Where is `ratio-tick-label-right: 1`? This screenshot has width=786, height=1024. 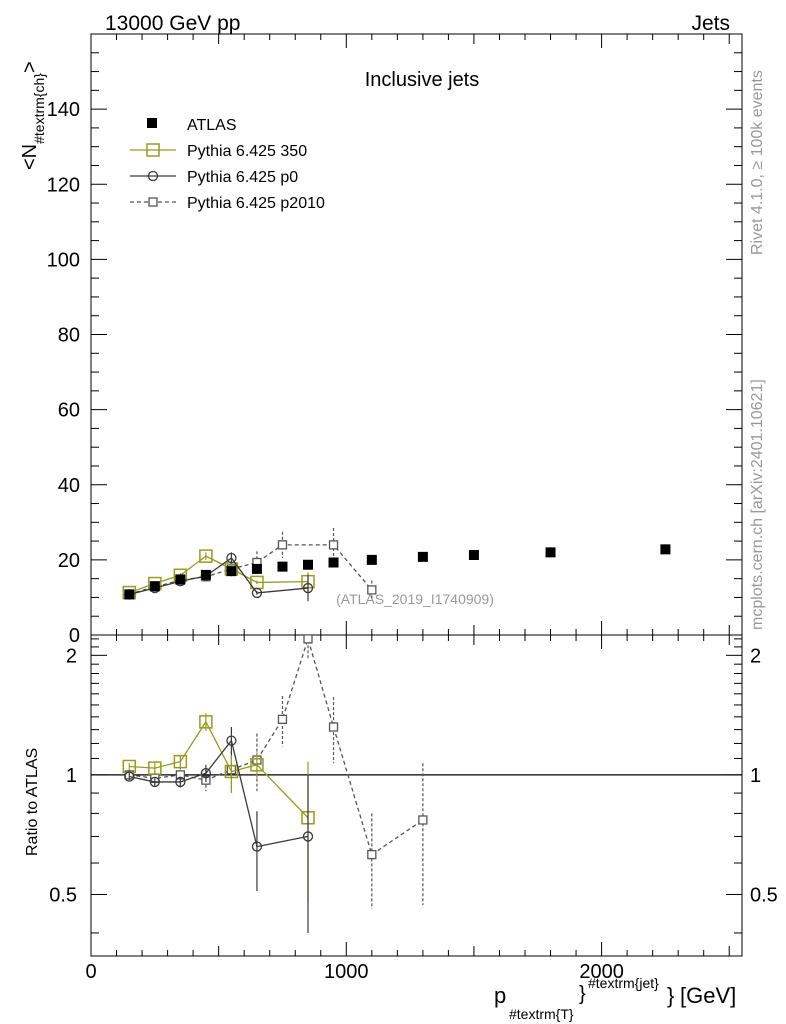
ratio-tick-label-right: 1 is located at coordinates (755, 776).